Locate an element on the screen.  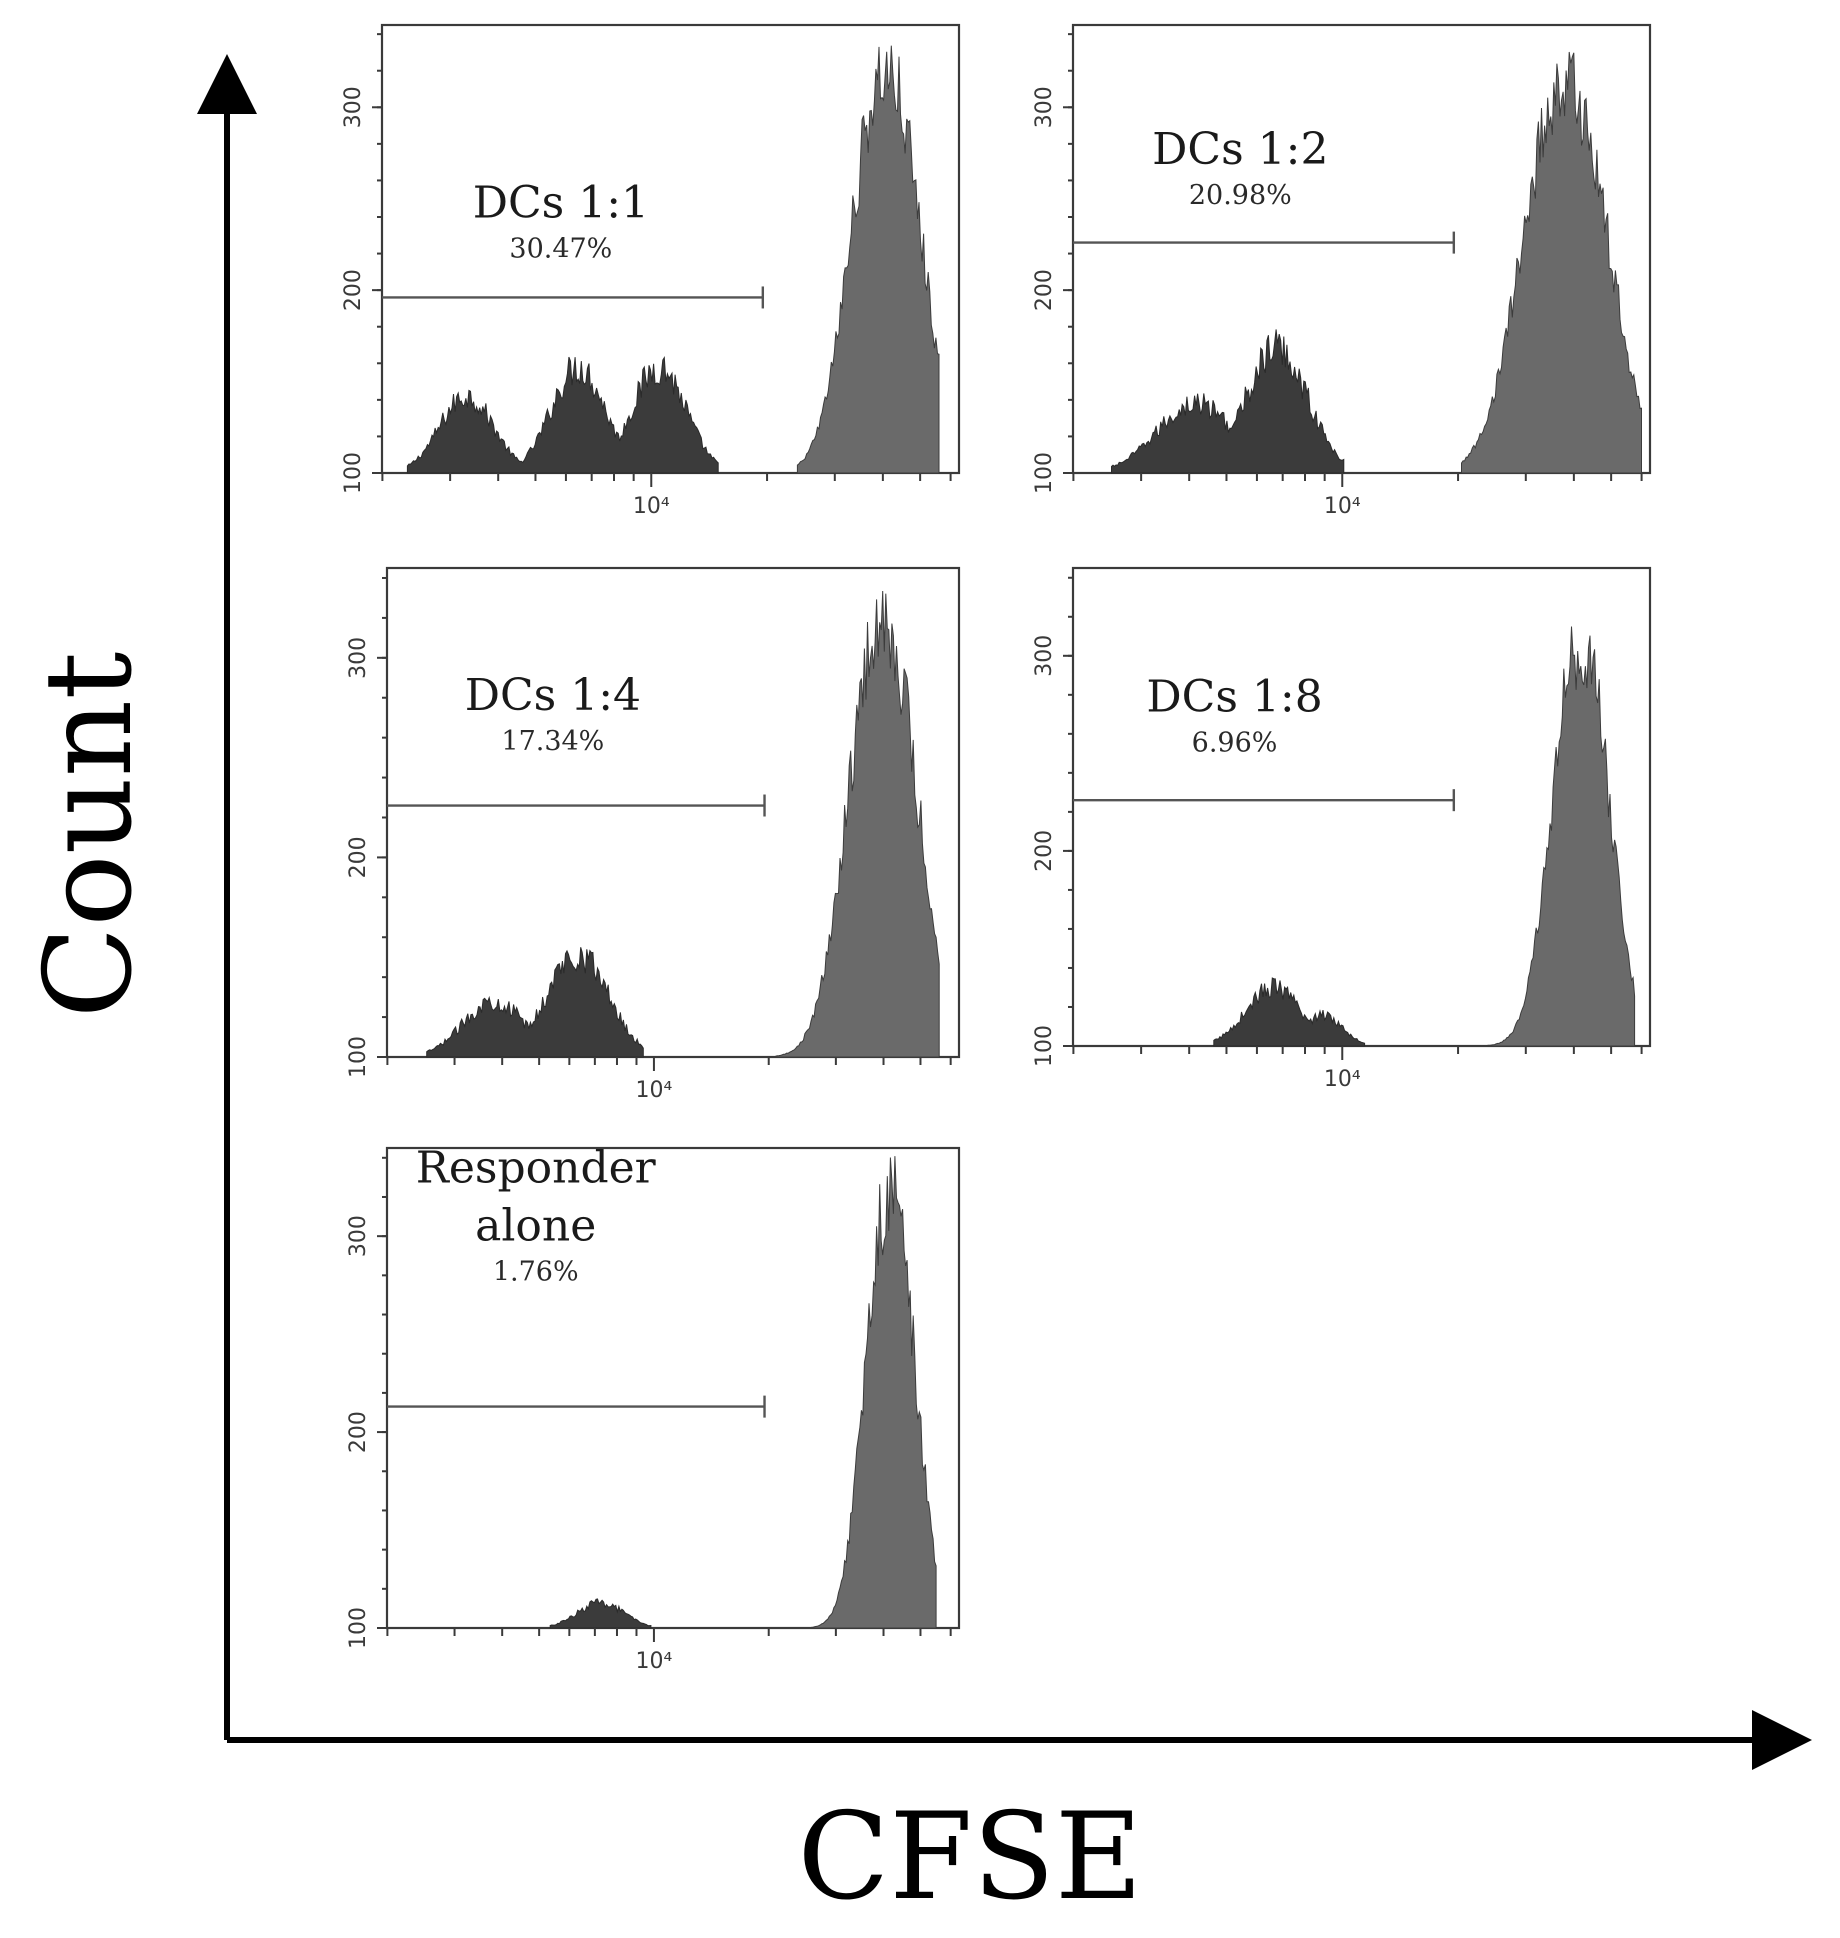
panel-title: alone is located at coordinates (535, 1225).